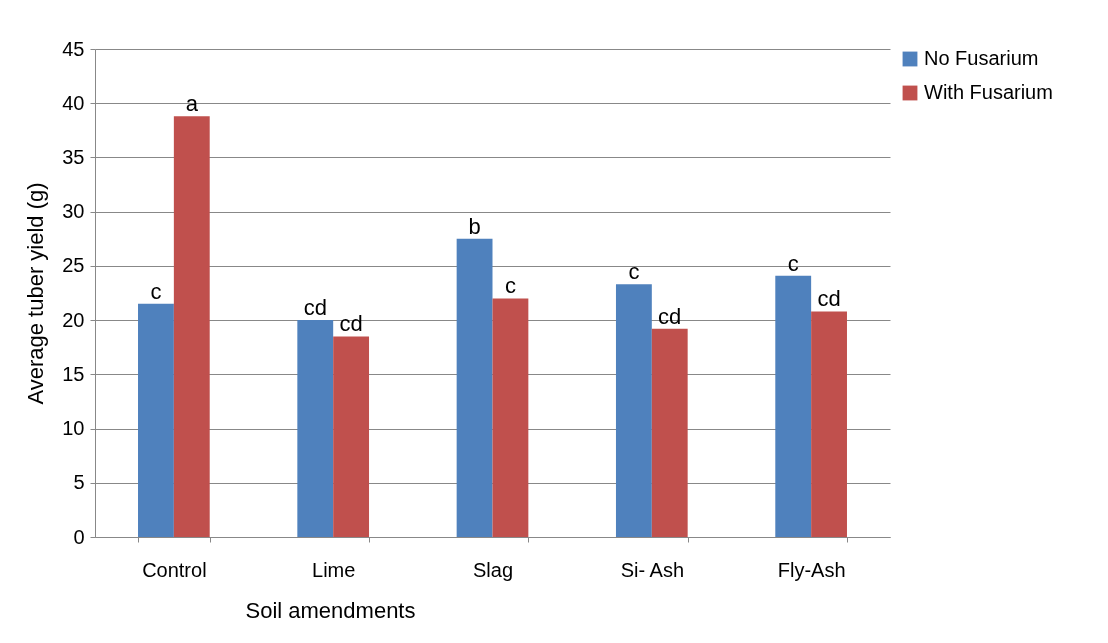  I want to click on x-axis-title: Soil amendments, so click(330, 610).